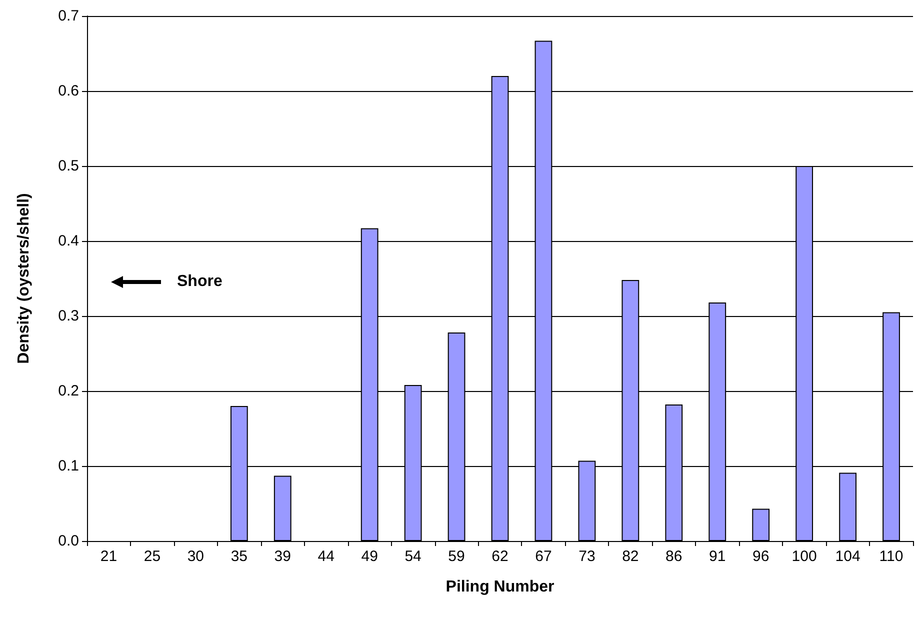 Image resolution: width=921 pixels, height=617 pixels. What do you see at coordinates (630, 556) in the screenshot?
I see `x-tick-label: 82` at bounding box center [630, 556].